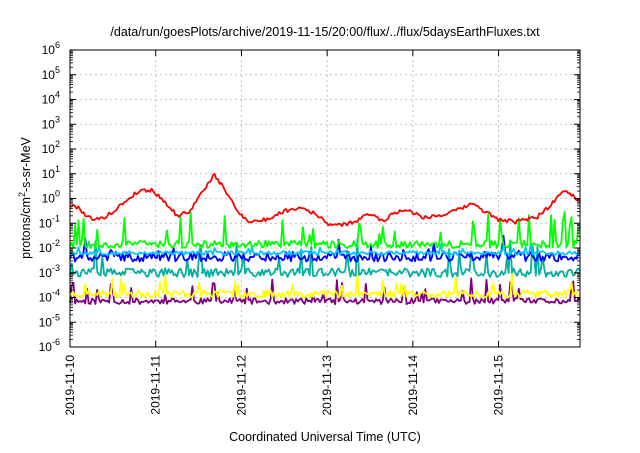 This screenshot has width=640, height=453. What do you see at coordinates (241, 385) in the screenshot?
I see `x-tick-label: 2019-11-12` at bounding box center [241, 385].